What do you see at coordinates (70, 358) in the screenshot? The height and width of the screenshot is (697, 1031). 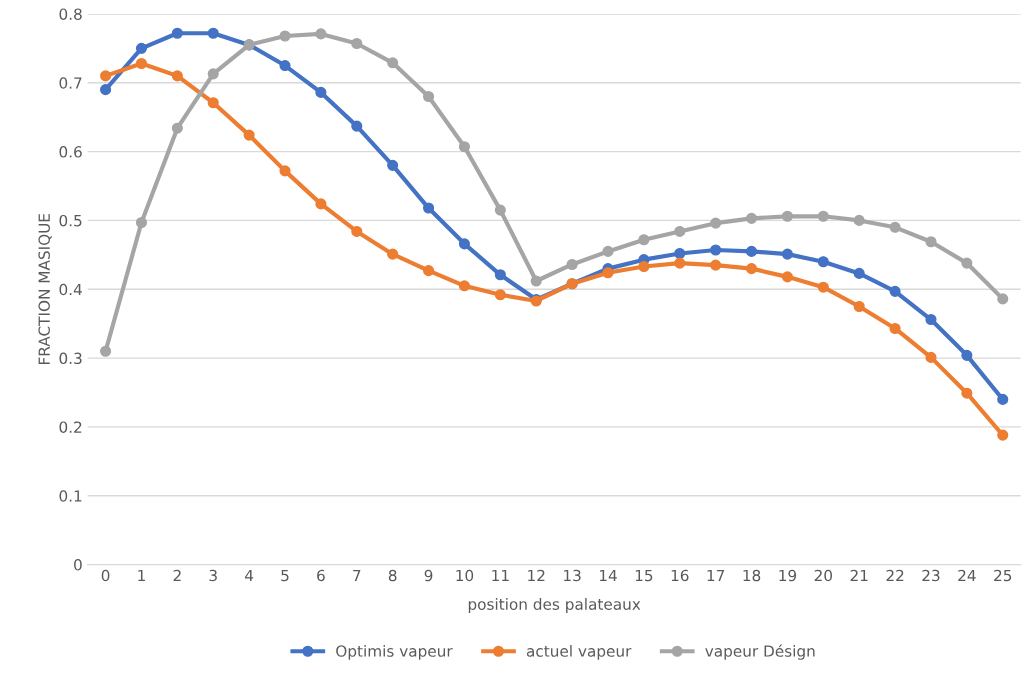 I see `y-tick-label: 0.3` at bounding box center [70, 358].